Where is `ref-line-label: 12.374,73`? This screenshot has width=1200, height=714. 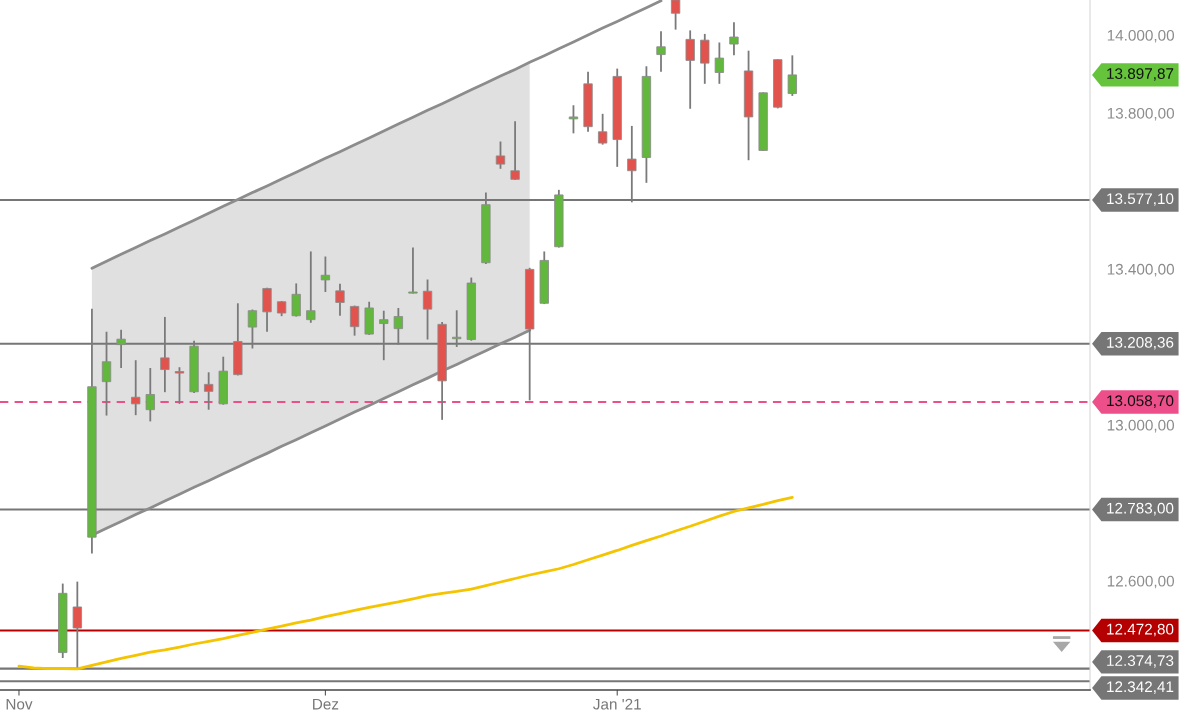
ref-line-label: 12.374,73 is located at coordinates (1140, 661).